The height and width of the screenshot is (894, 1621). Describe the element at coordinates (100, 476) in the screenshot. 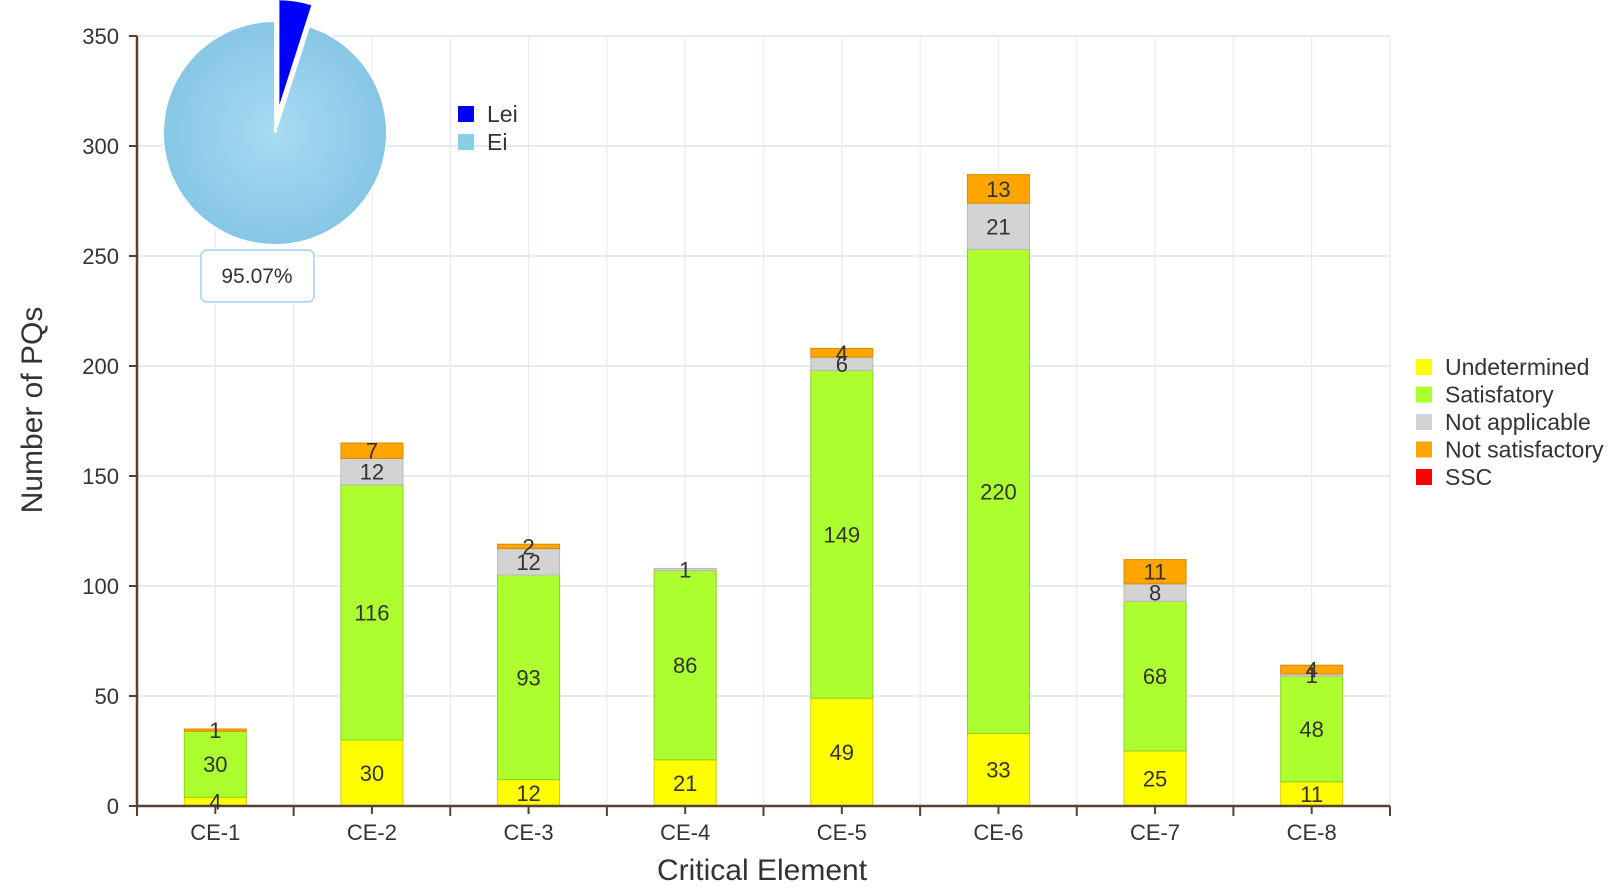

I see `y-tick-label: 150` at that location.